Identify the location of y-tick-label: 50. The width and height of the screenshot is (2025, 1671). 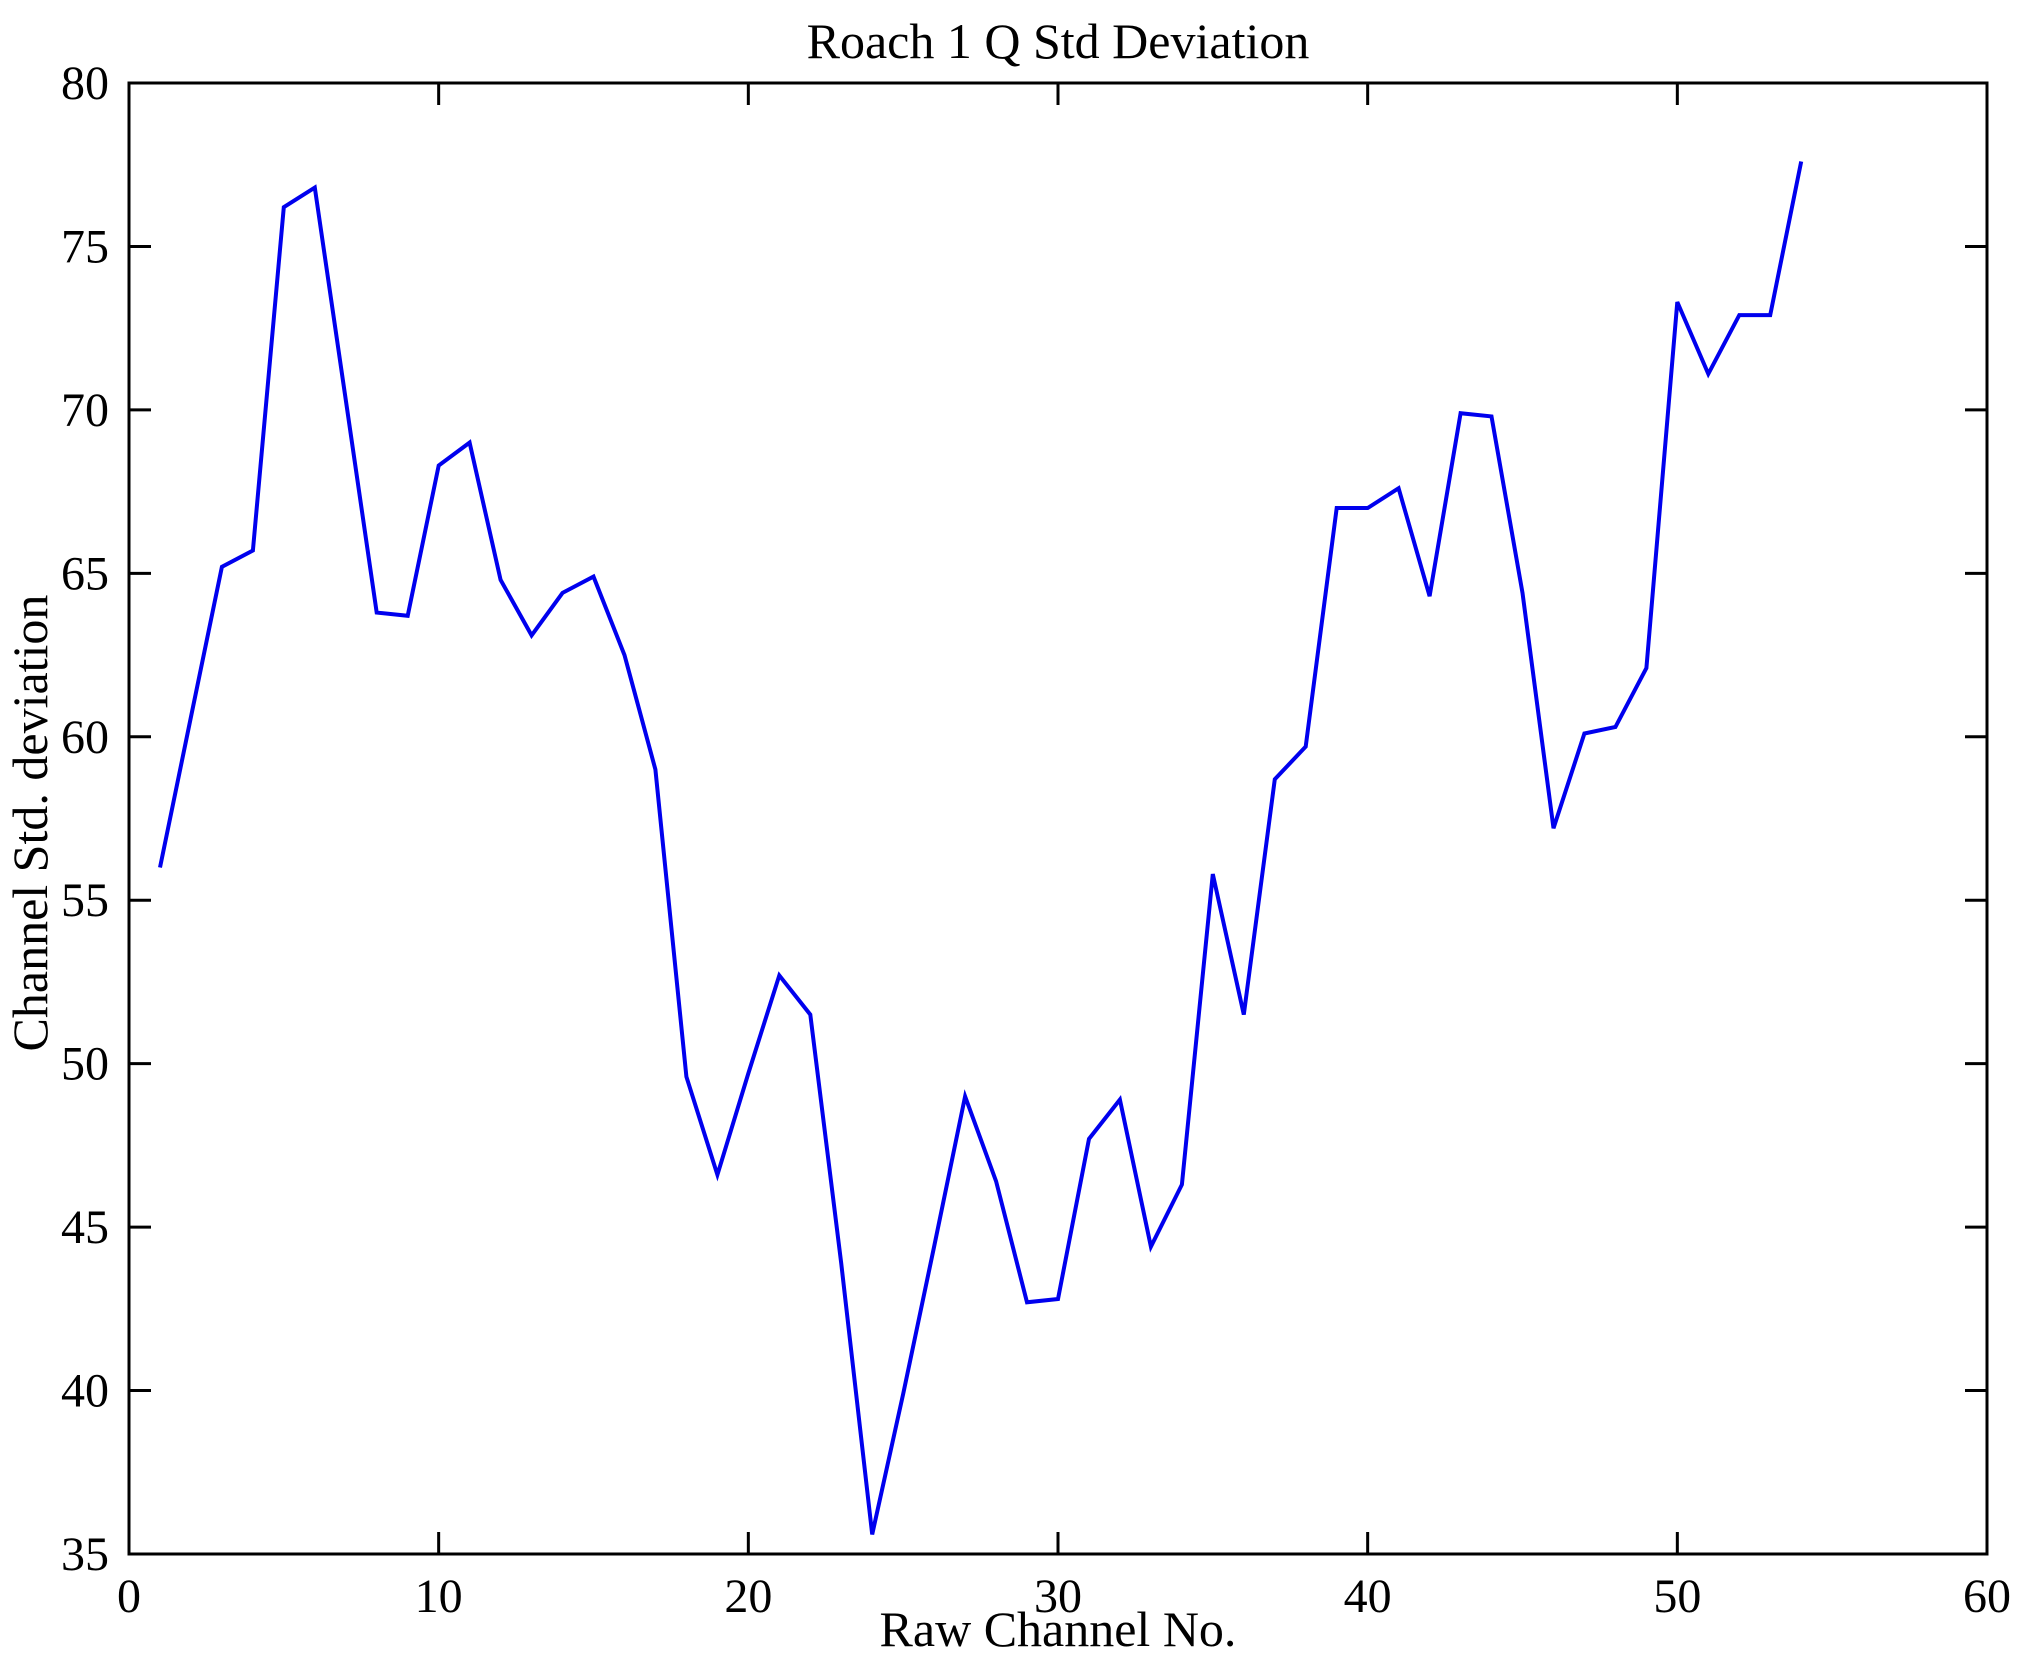
(85, 1064).